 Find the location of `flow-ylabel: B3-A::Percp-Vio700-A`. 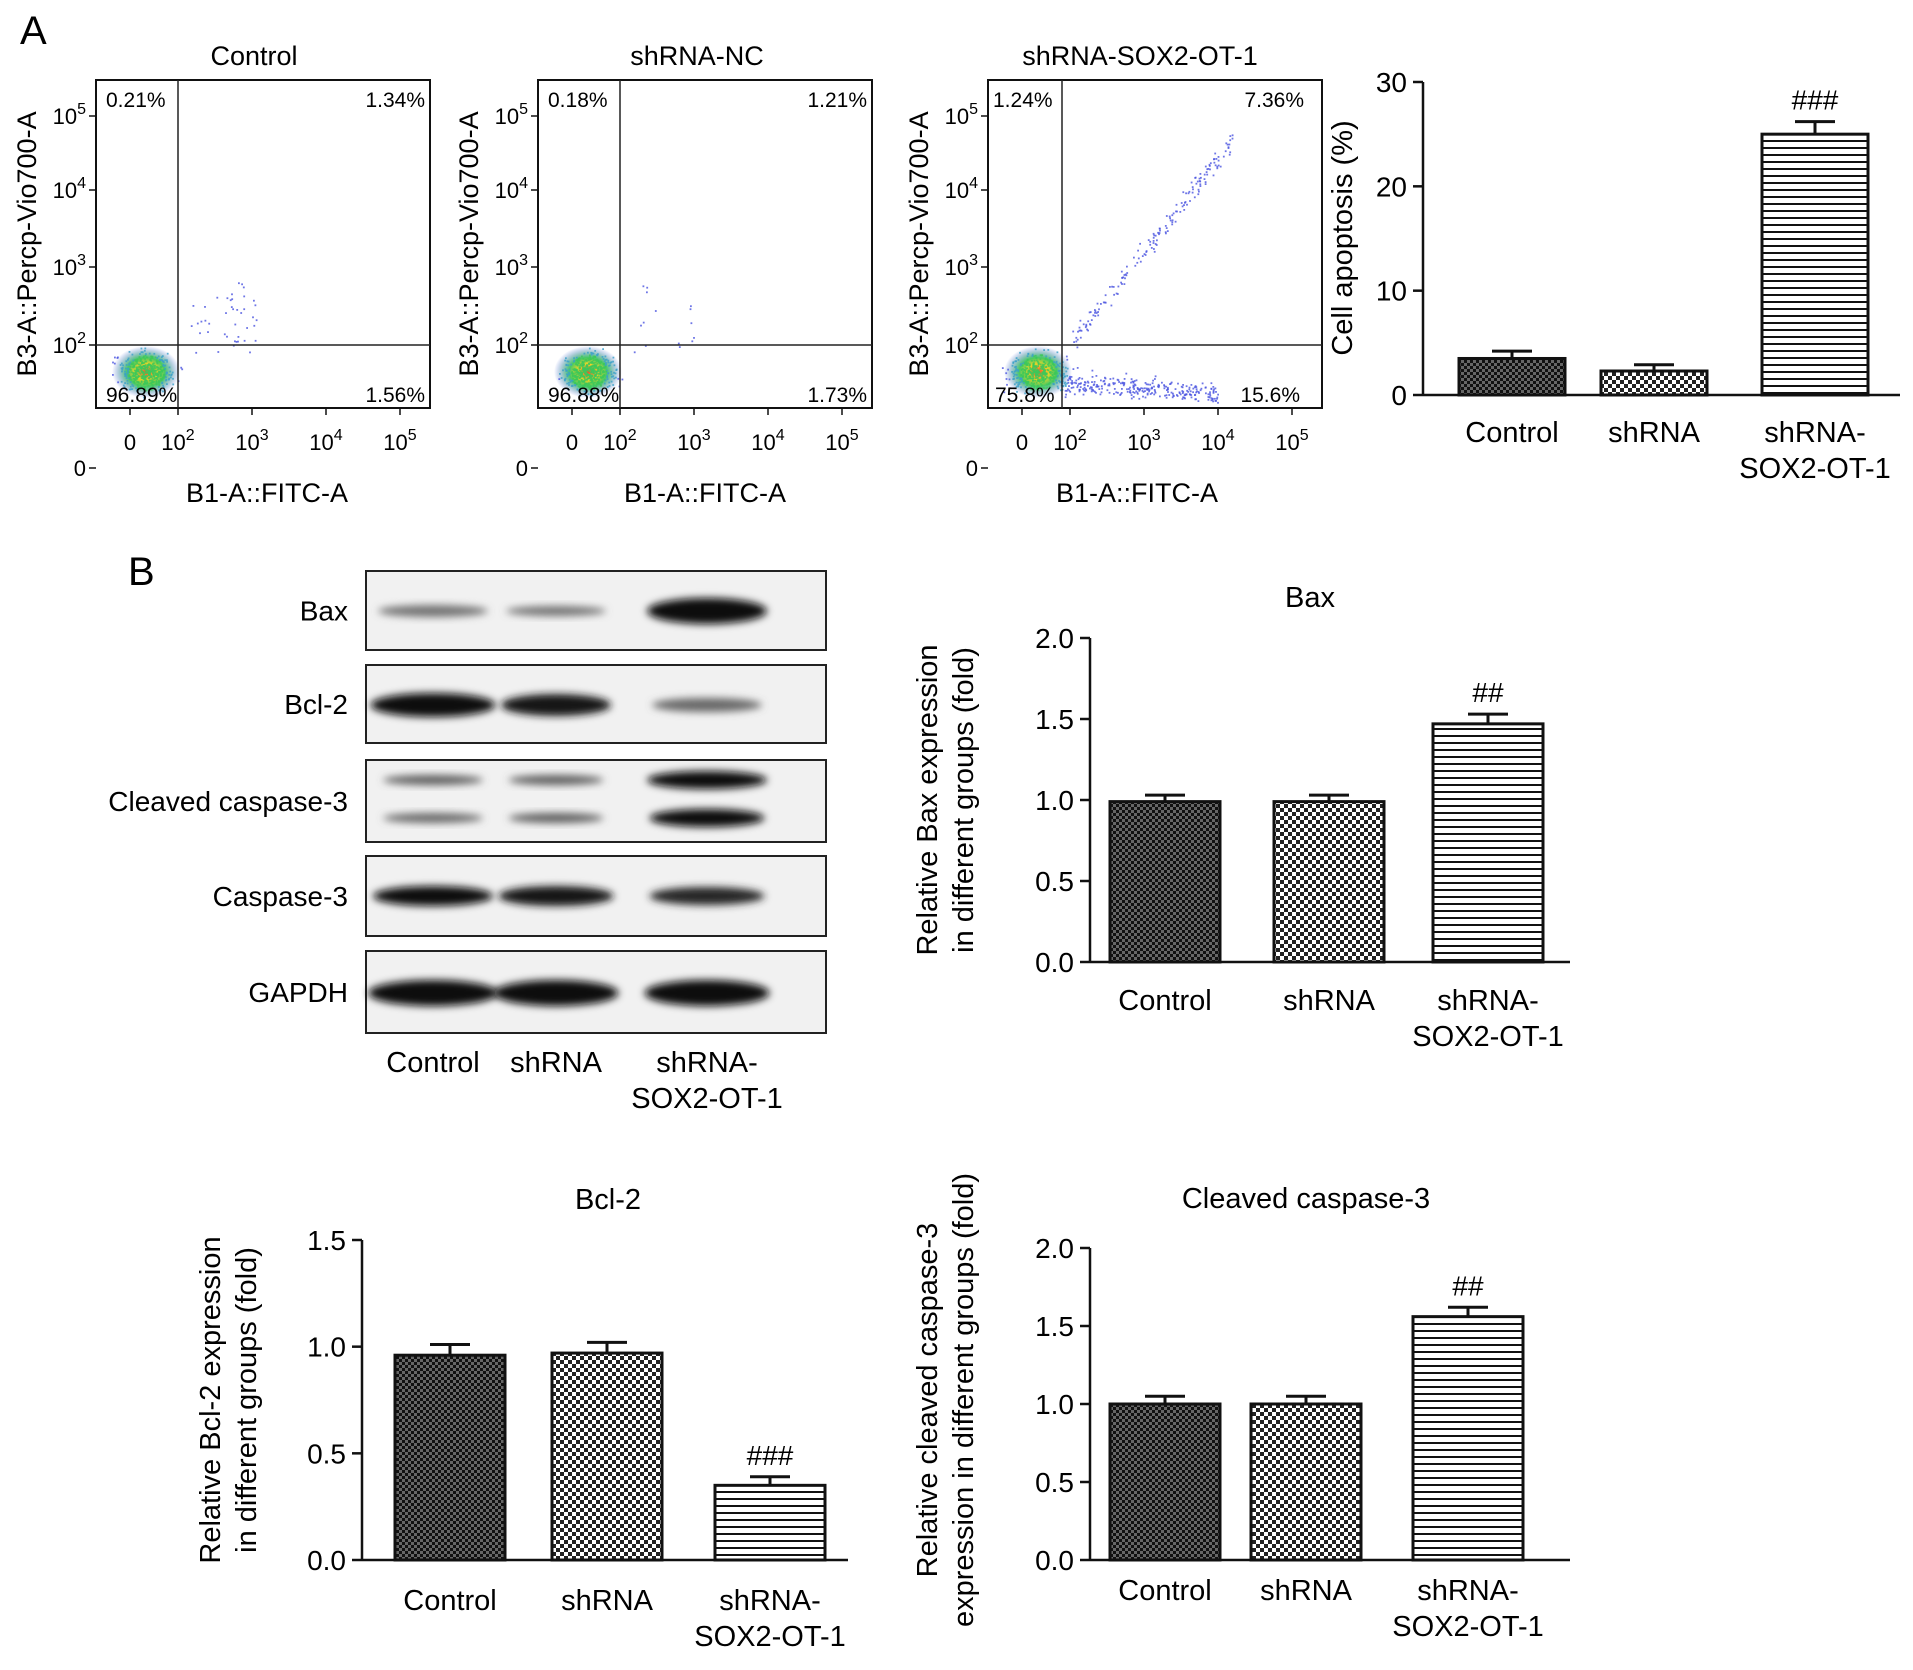

flow-ylabel: B3-A::Percp-Vio700-A is located at coordinates (27, 243).